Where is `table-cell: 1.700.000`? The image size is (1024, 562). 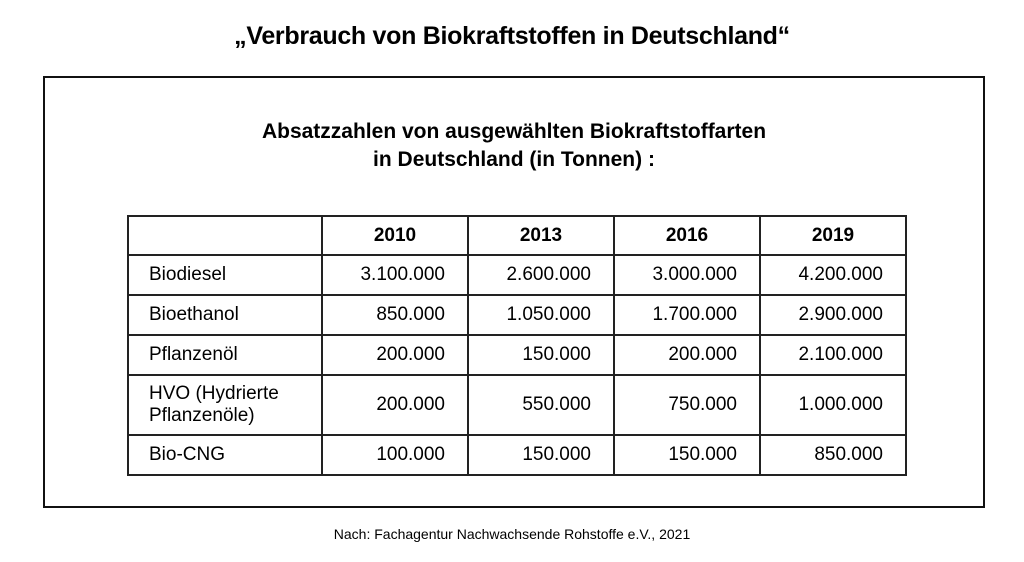
table-cell: 1.700.000 is located at coordinates (687, 315).